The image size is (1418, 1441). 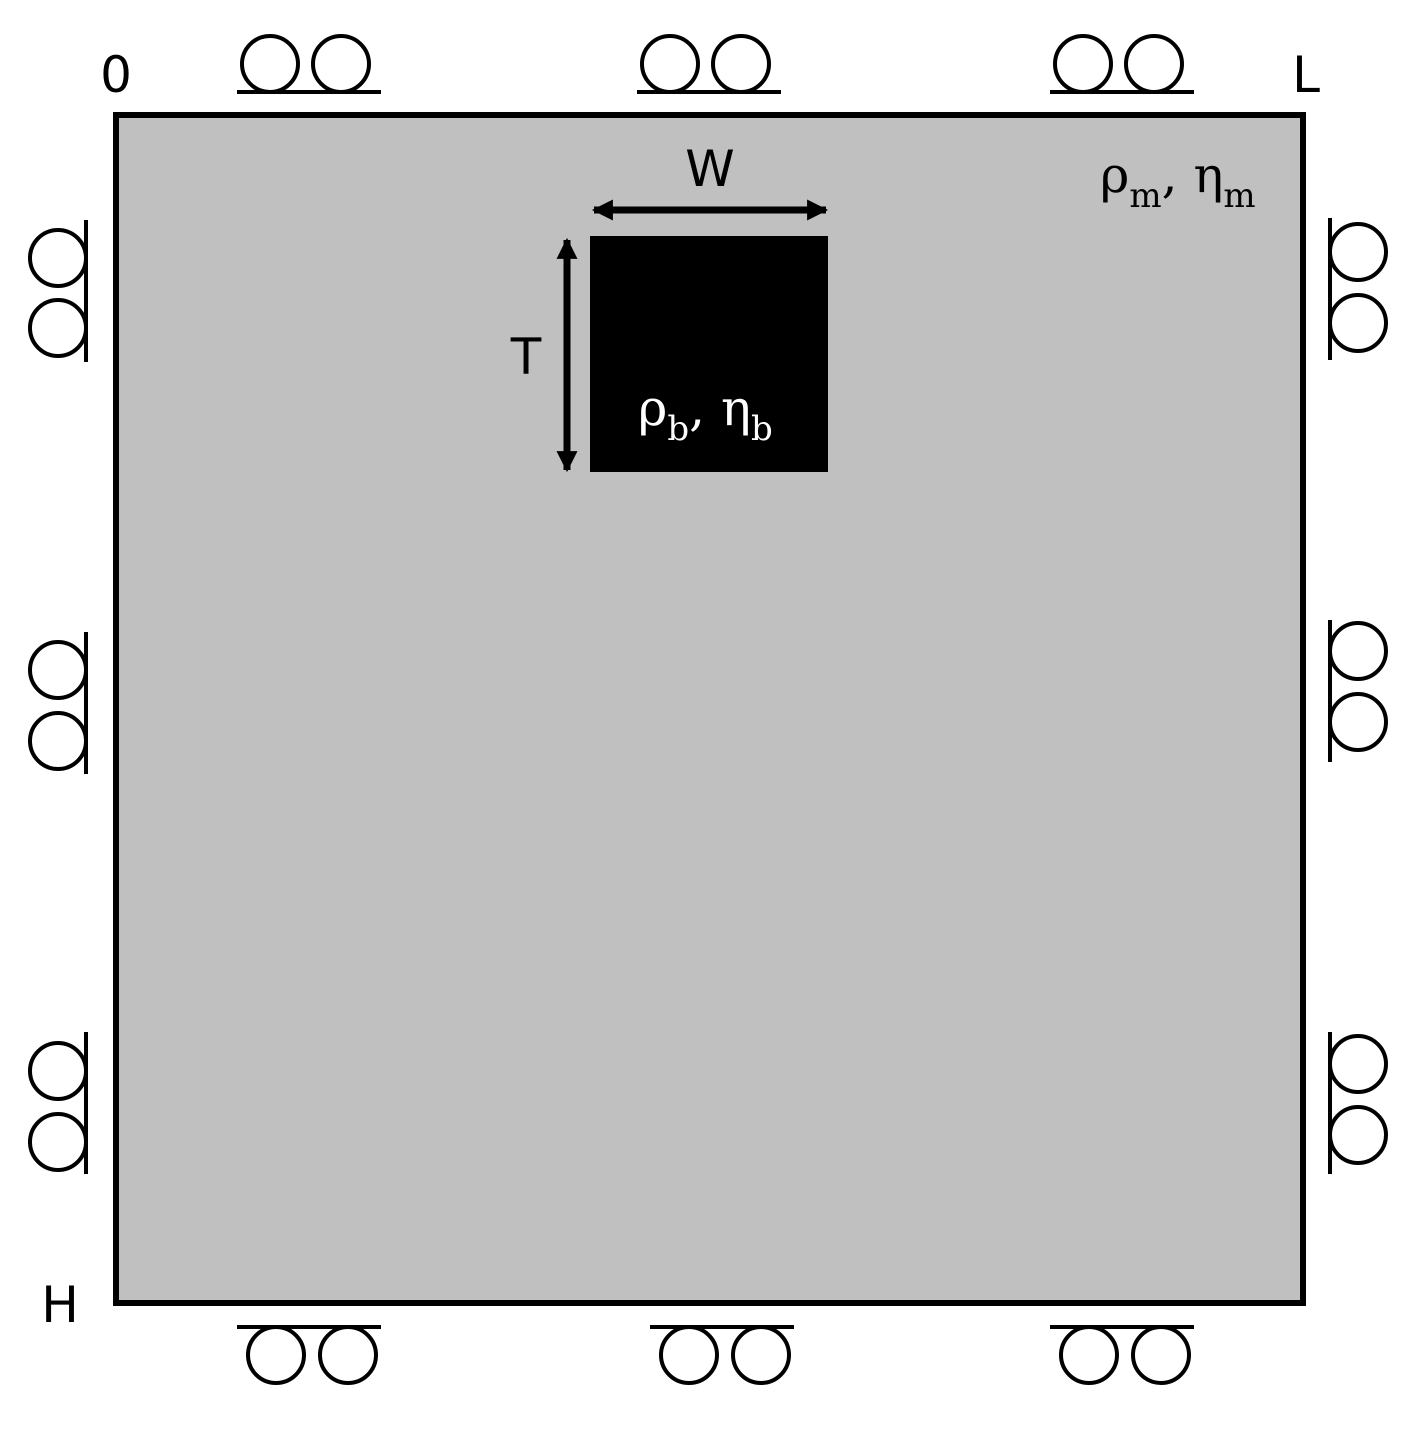 What do you see at coordinates (1114, 175) in the screenshot?
I see `matrix-density-symbol: ρ` at bounding box center [1114, 175].